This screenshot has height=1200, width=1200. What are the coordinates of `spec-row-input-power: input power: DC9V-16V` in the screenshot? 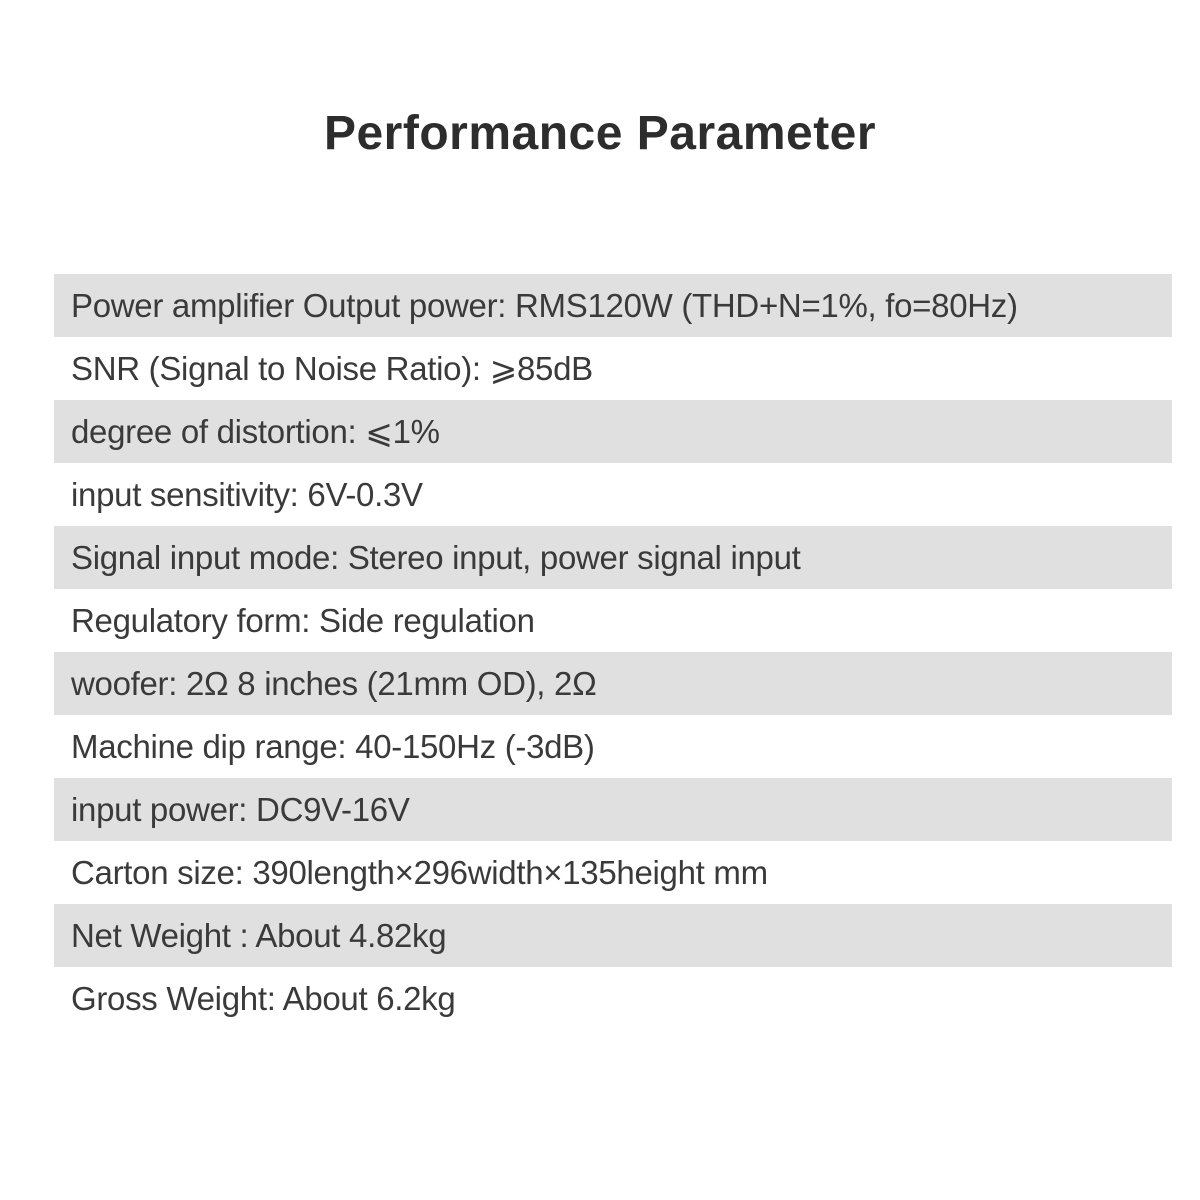 It's located at (613, 809).